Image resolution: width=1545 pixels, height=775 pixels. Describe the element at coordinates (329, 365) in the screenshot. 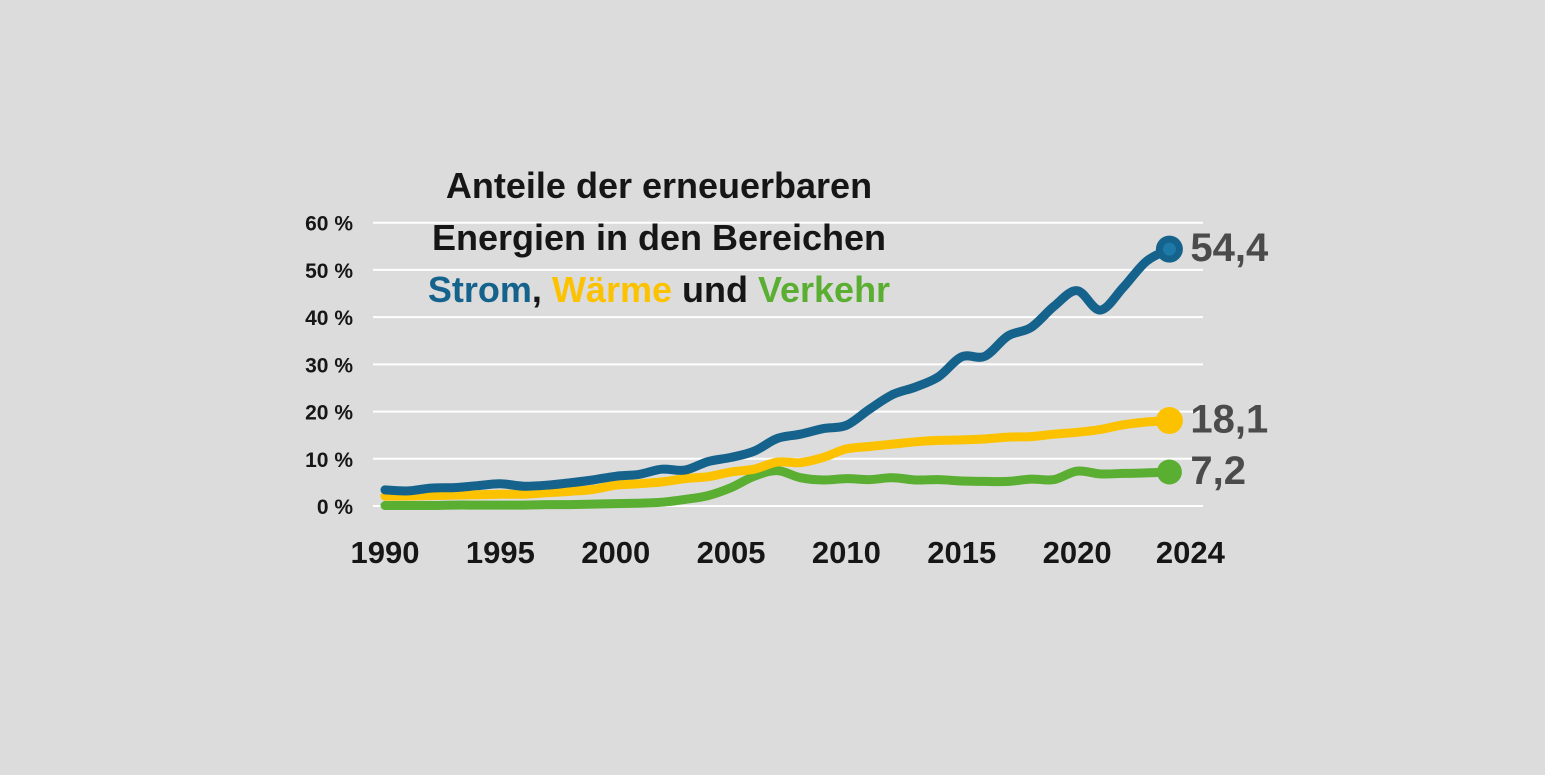

I see `y-axis-tick-label: 30 %` at that location.